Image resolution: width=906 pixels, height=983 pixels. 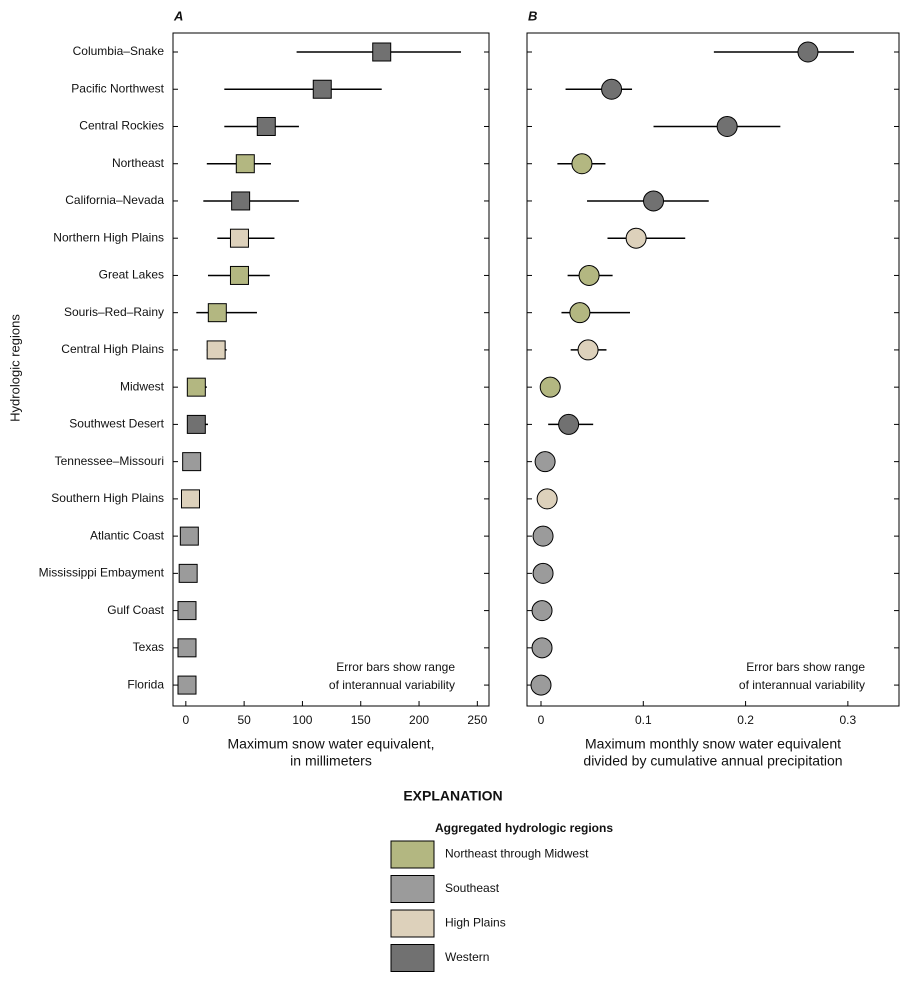 What do you see at coordinates (467, 957) in the screenshot?
I see `legend-label: Western` at bounding box center [467, 957].